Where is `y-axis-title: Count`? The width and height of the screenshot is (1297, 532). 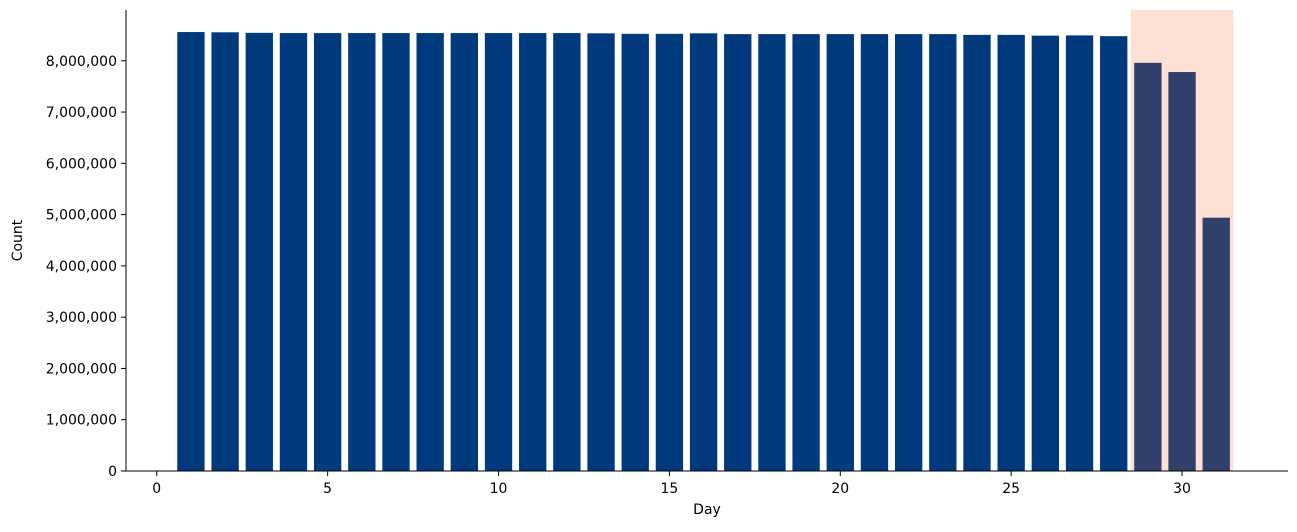
y-axis-title: Count is located at coordinates (18, 240).